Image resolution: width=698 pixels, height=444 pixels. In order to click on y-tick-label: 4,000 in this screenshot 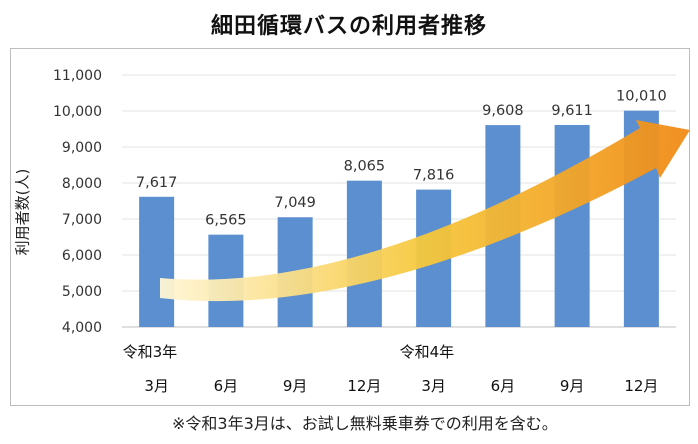, I will do `click(82, 328)`.